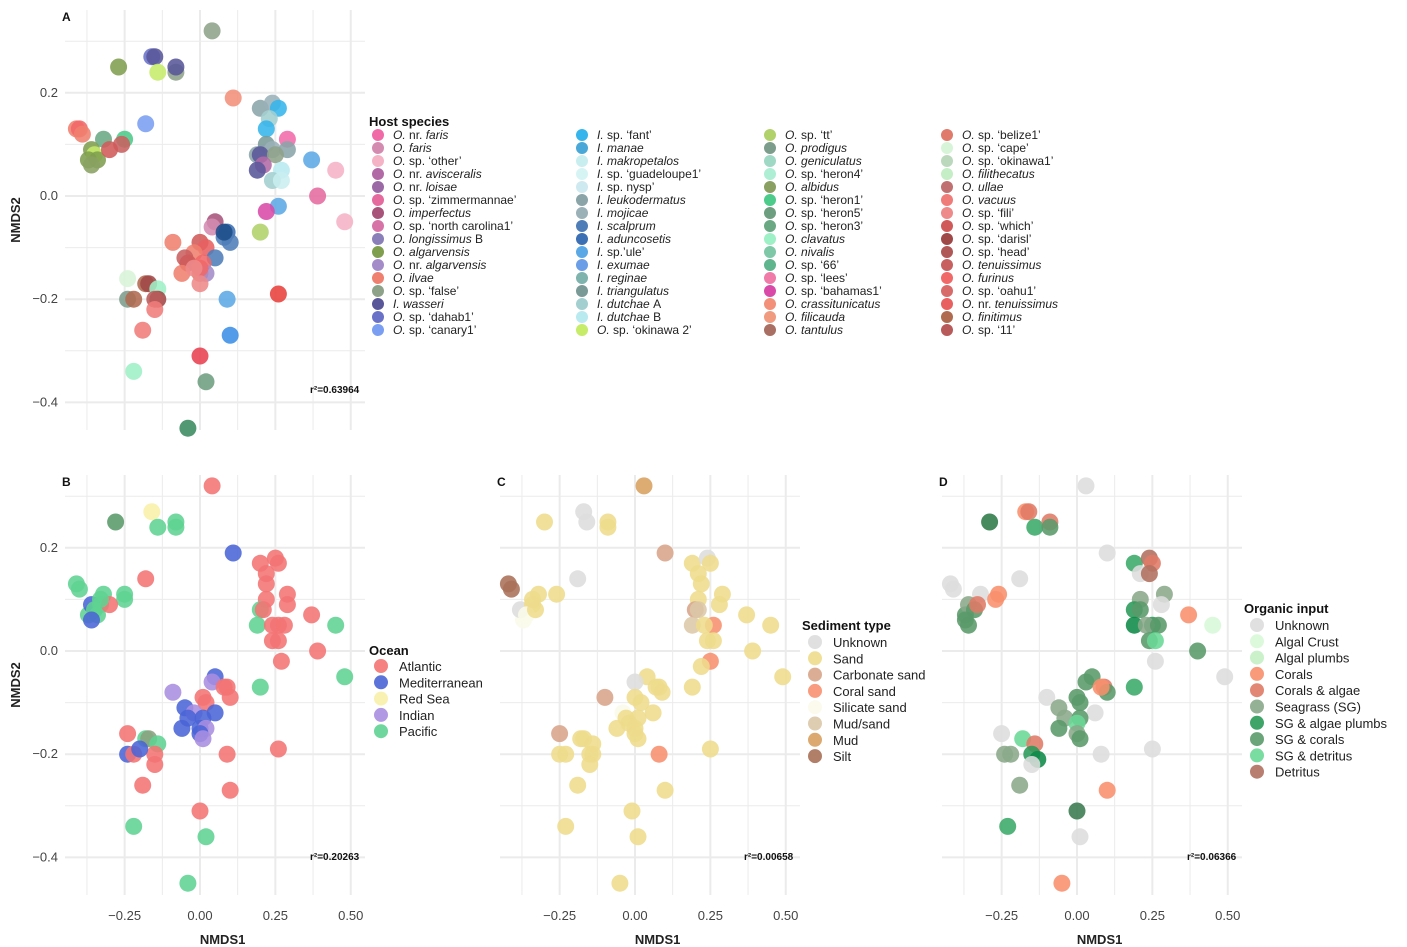 This screenshot has width=1407, height=947. Describe the element at coordinates (638, 174) in the screenshot. I see `legend-item: I. sp. ‘guadeloupe1’` at that location.